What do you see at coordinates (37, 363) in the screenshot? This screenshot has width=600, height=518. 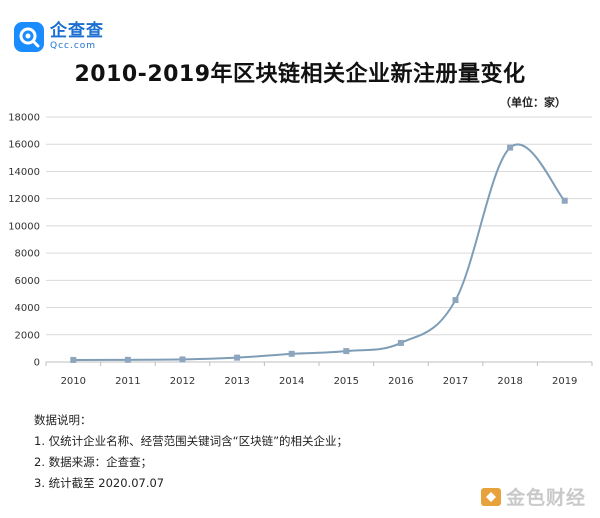 I see `y-tick-label: 0` at bounding box center [37, 363].